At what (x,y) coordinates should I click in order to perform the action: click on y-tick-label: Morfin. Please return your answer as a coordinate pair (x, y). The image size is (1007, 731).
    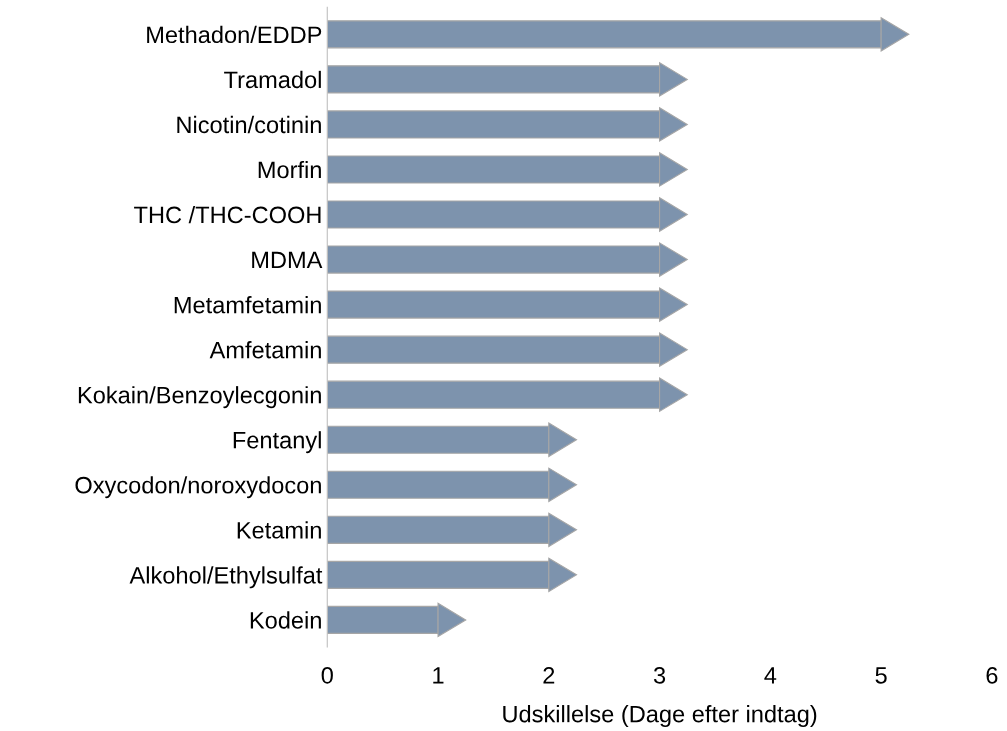
    Looking at the image, I should click on (289, 169).